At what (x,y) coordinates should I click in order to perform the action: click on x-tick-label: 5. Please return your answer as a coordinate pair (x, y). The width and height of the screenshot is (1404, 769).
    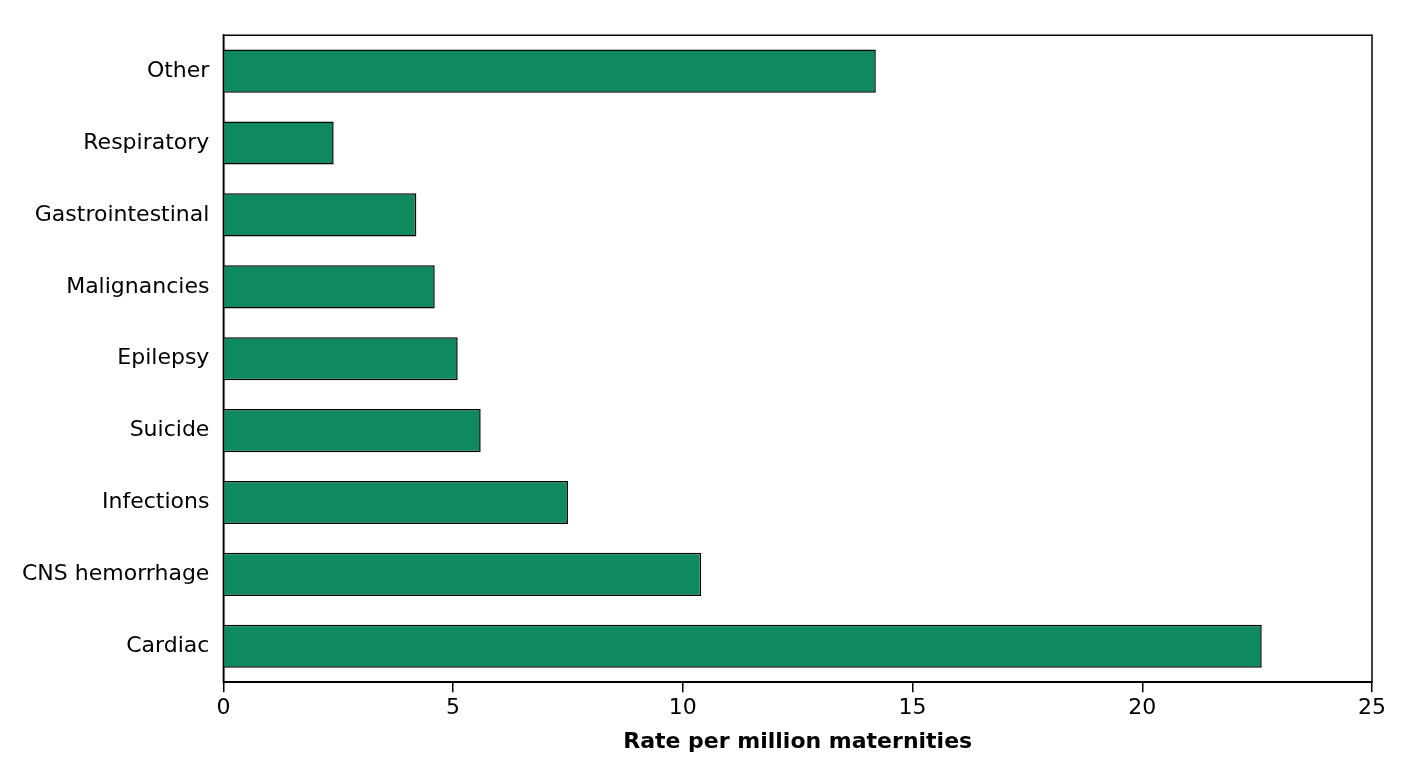
    Looking at the image, I should click on (453, 707).